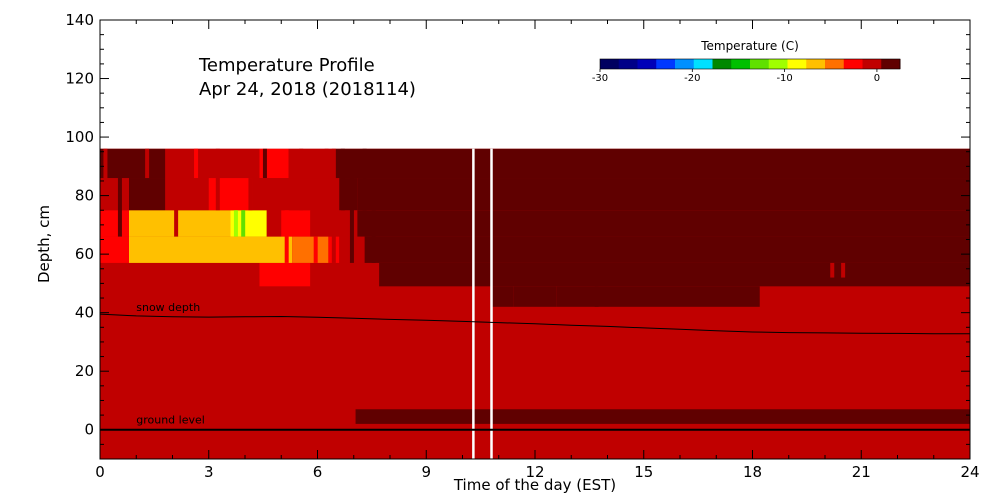  I want to click on colorbar: Temperature (C) -30 -20 -10 0, so click(746, 61).